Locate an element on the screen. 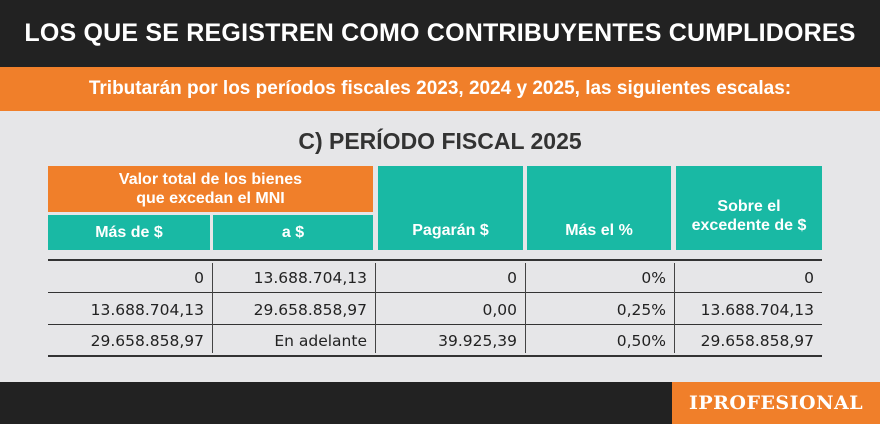 Image resolution: width=880 pixels, height=424 pixels. column-header-sobre-line-2: excedente de $ is located at coordinates (749, 225).